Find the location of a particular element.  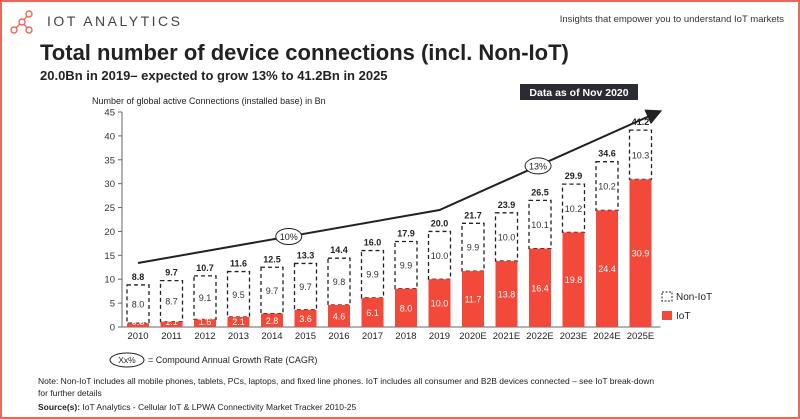

data-date-badge is located at coordinates (579, 92).